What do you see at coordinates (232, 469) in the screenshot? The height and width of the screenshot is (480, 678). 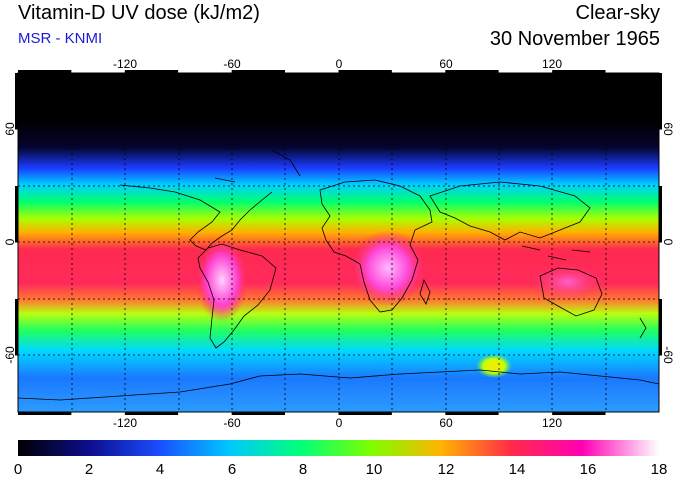 I see `colorbar-label-6: 6` at bounding box center [232, 469].